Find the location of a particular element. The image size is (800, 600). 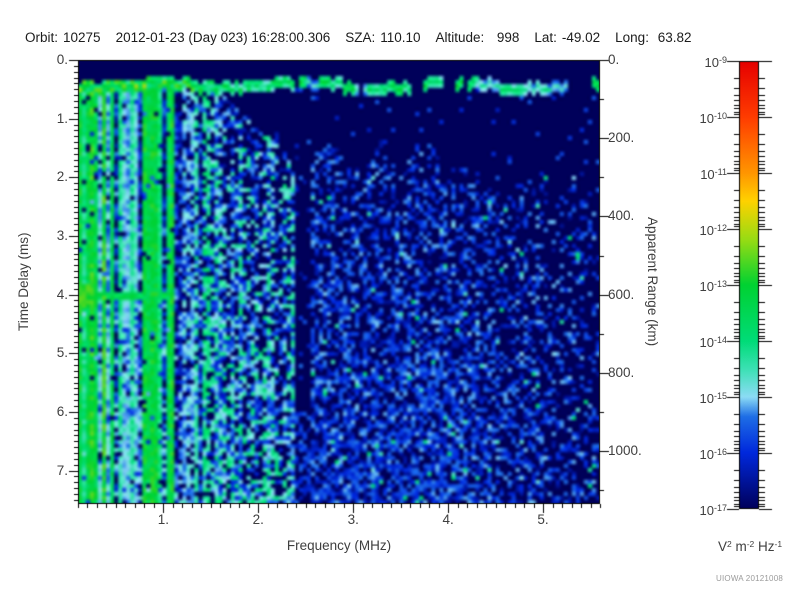

y-tick-label: 3. is located at coordinates (62, 235).